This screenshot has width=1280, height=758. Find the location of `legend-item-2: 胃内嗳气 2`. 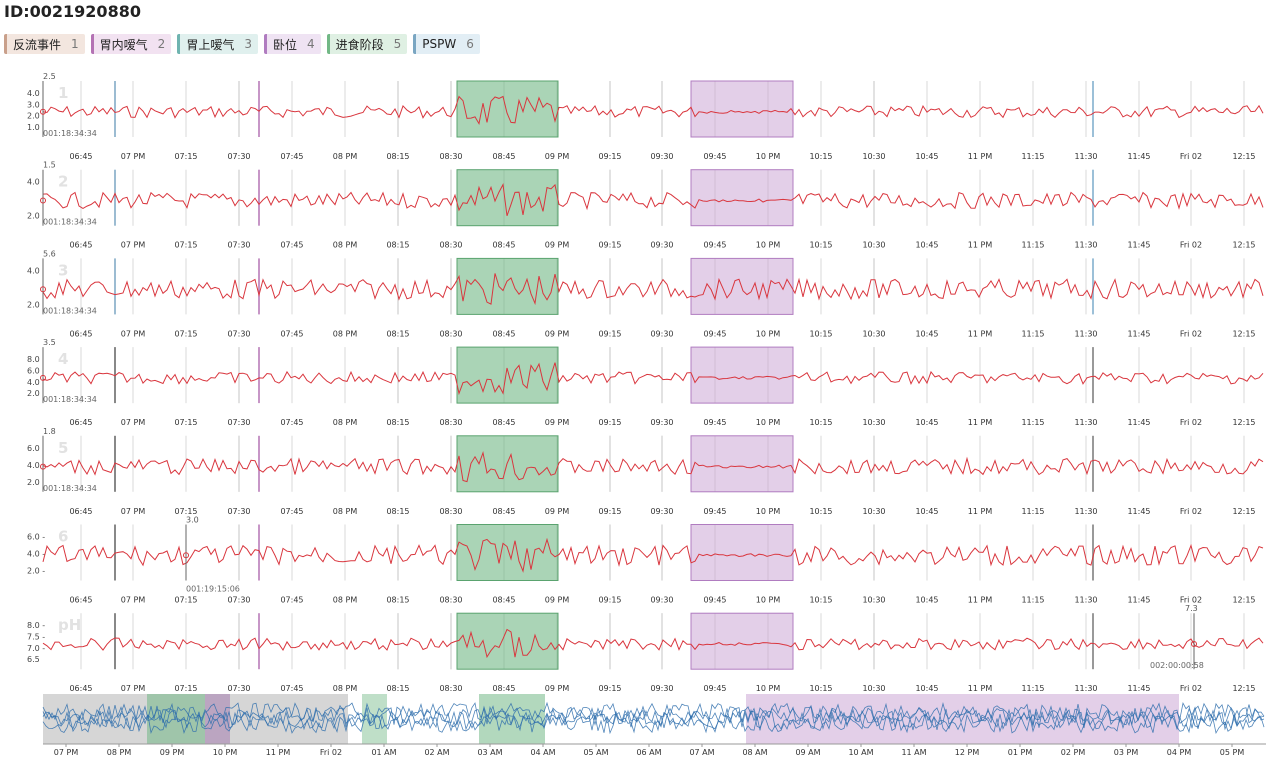

legend-item-2: 胃内嗳气 2 is located at coordinates (131, 44).